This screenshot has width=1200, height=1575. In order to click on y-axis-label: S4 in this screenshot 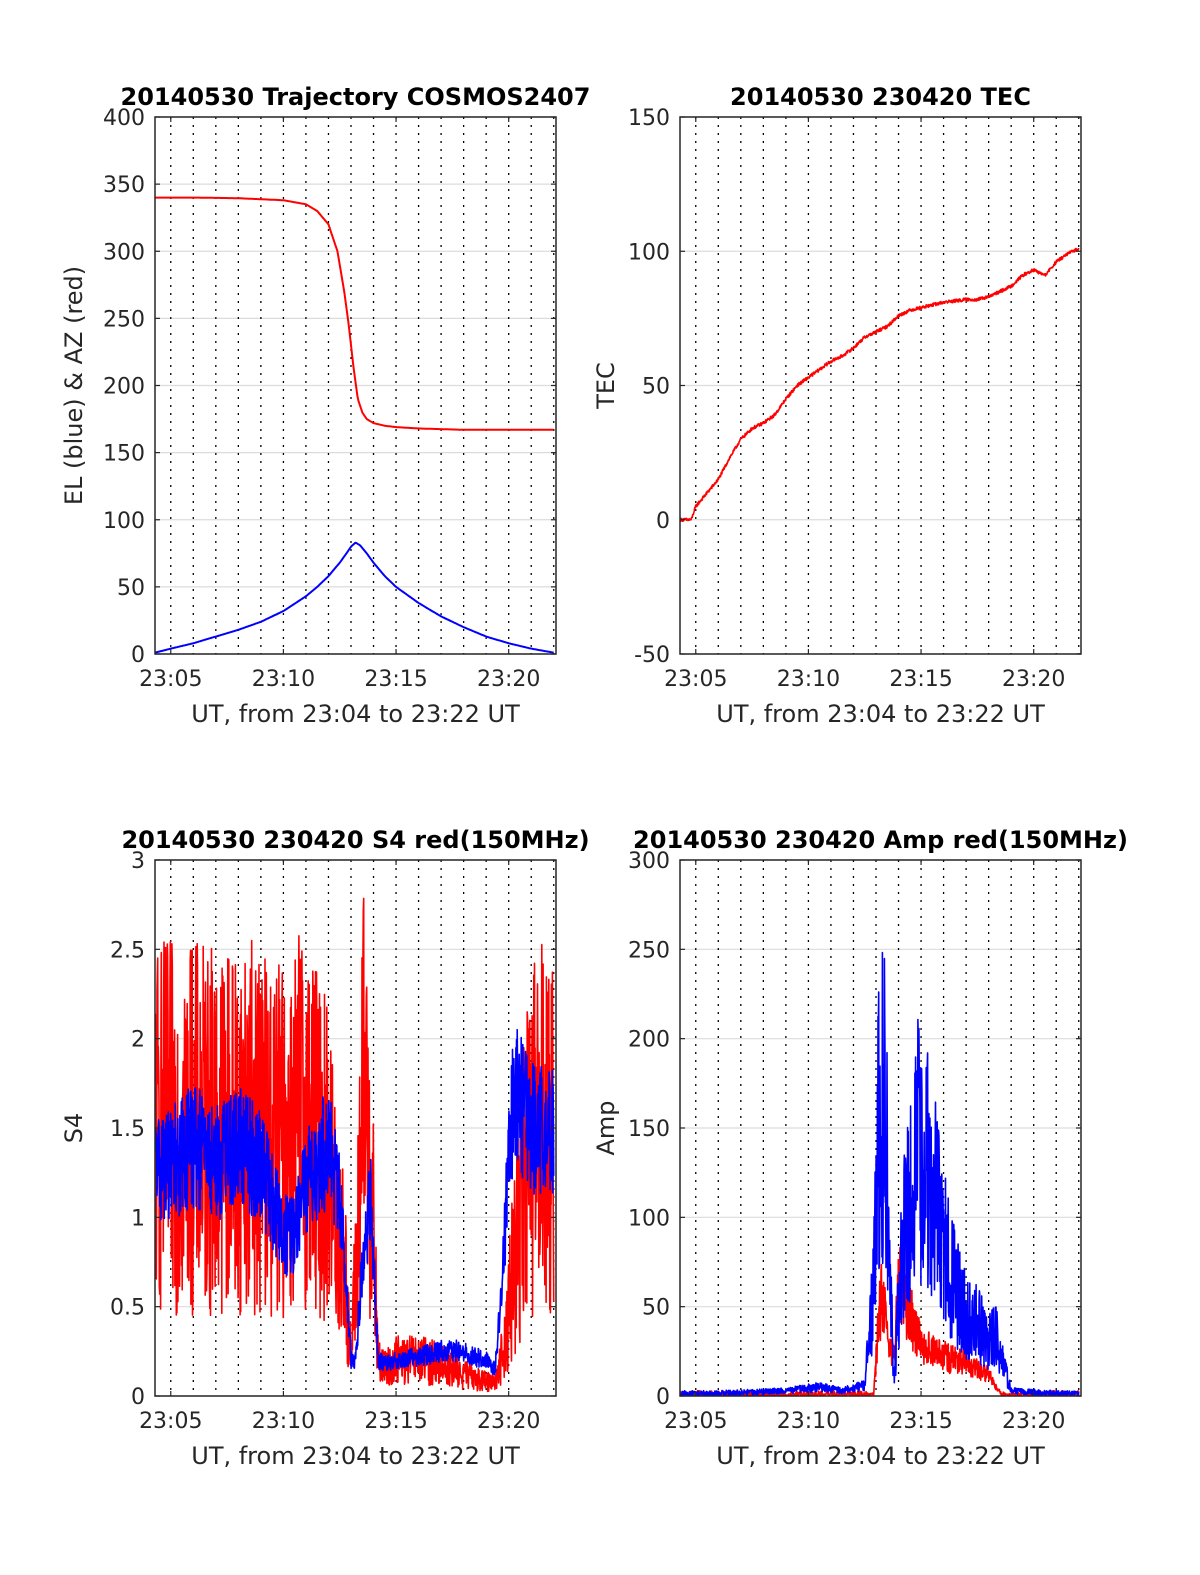, I will do `click(74, 1128)`.